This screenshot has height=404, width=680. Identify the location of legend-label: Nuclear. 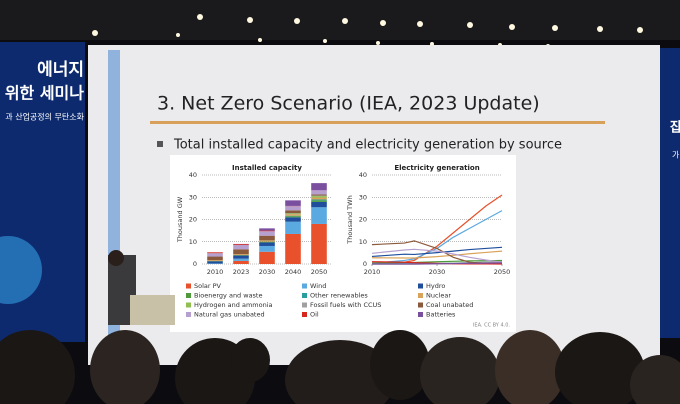
(438, 296).